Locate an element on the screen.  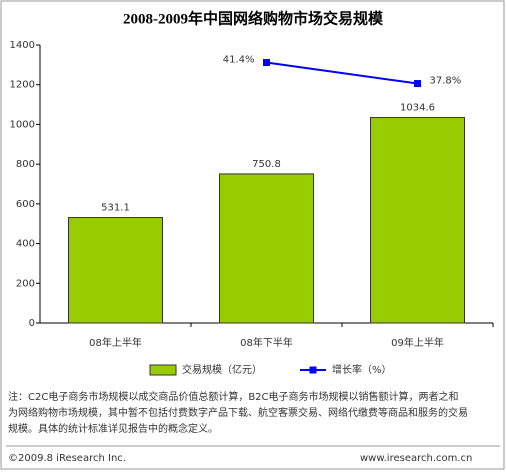
chart-title: 2008-2009年中国网络购物市场交易规模 is located at coordinates (253, 18).